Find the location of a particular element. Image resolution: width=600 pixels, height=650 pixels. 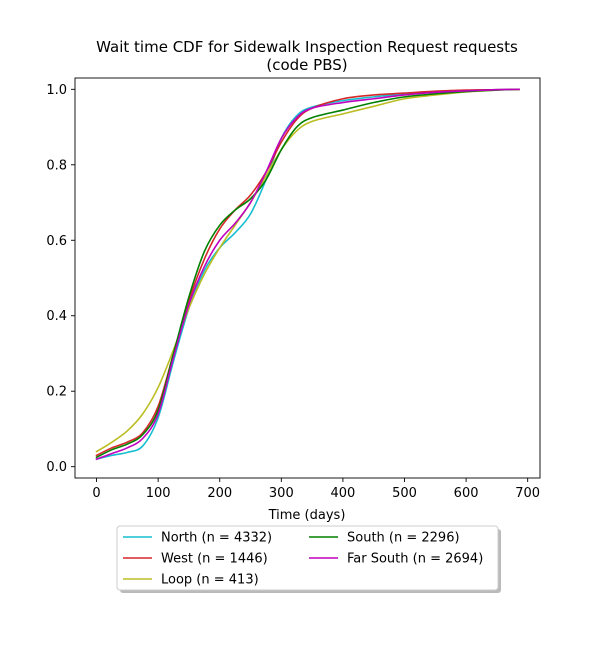

x-tick-label: 600 is located at coordinates (466, 493).